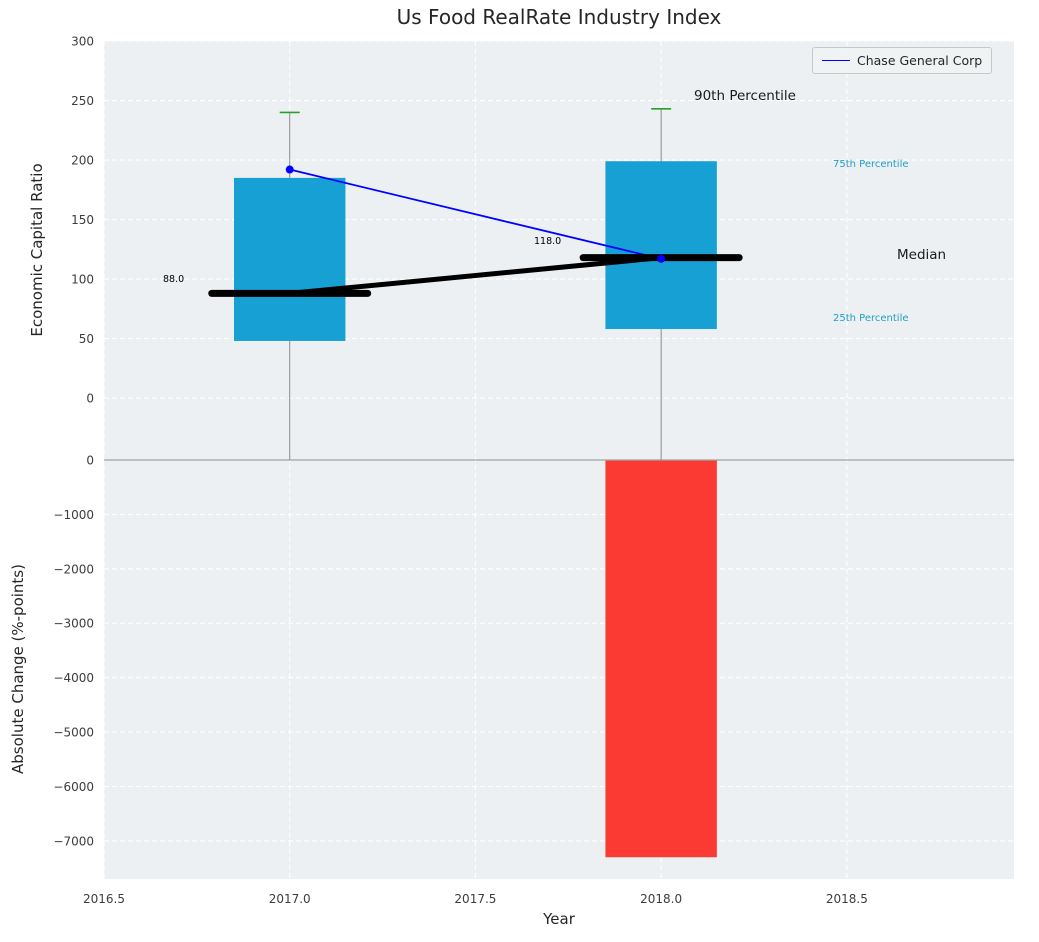 This screenshot has width=1039, height=942. Describe the element at coordinates (73, 733) in the screenshot. I see `y-tick-label: −5000` at that location.